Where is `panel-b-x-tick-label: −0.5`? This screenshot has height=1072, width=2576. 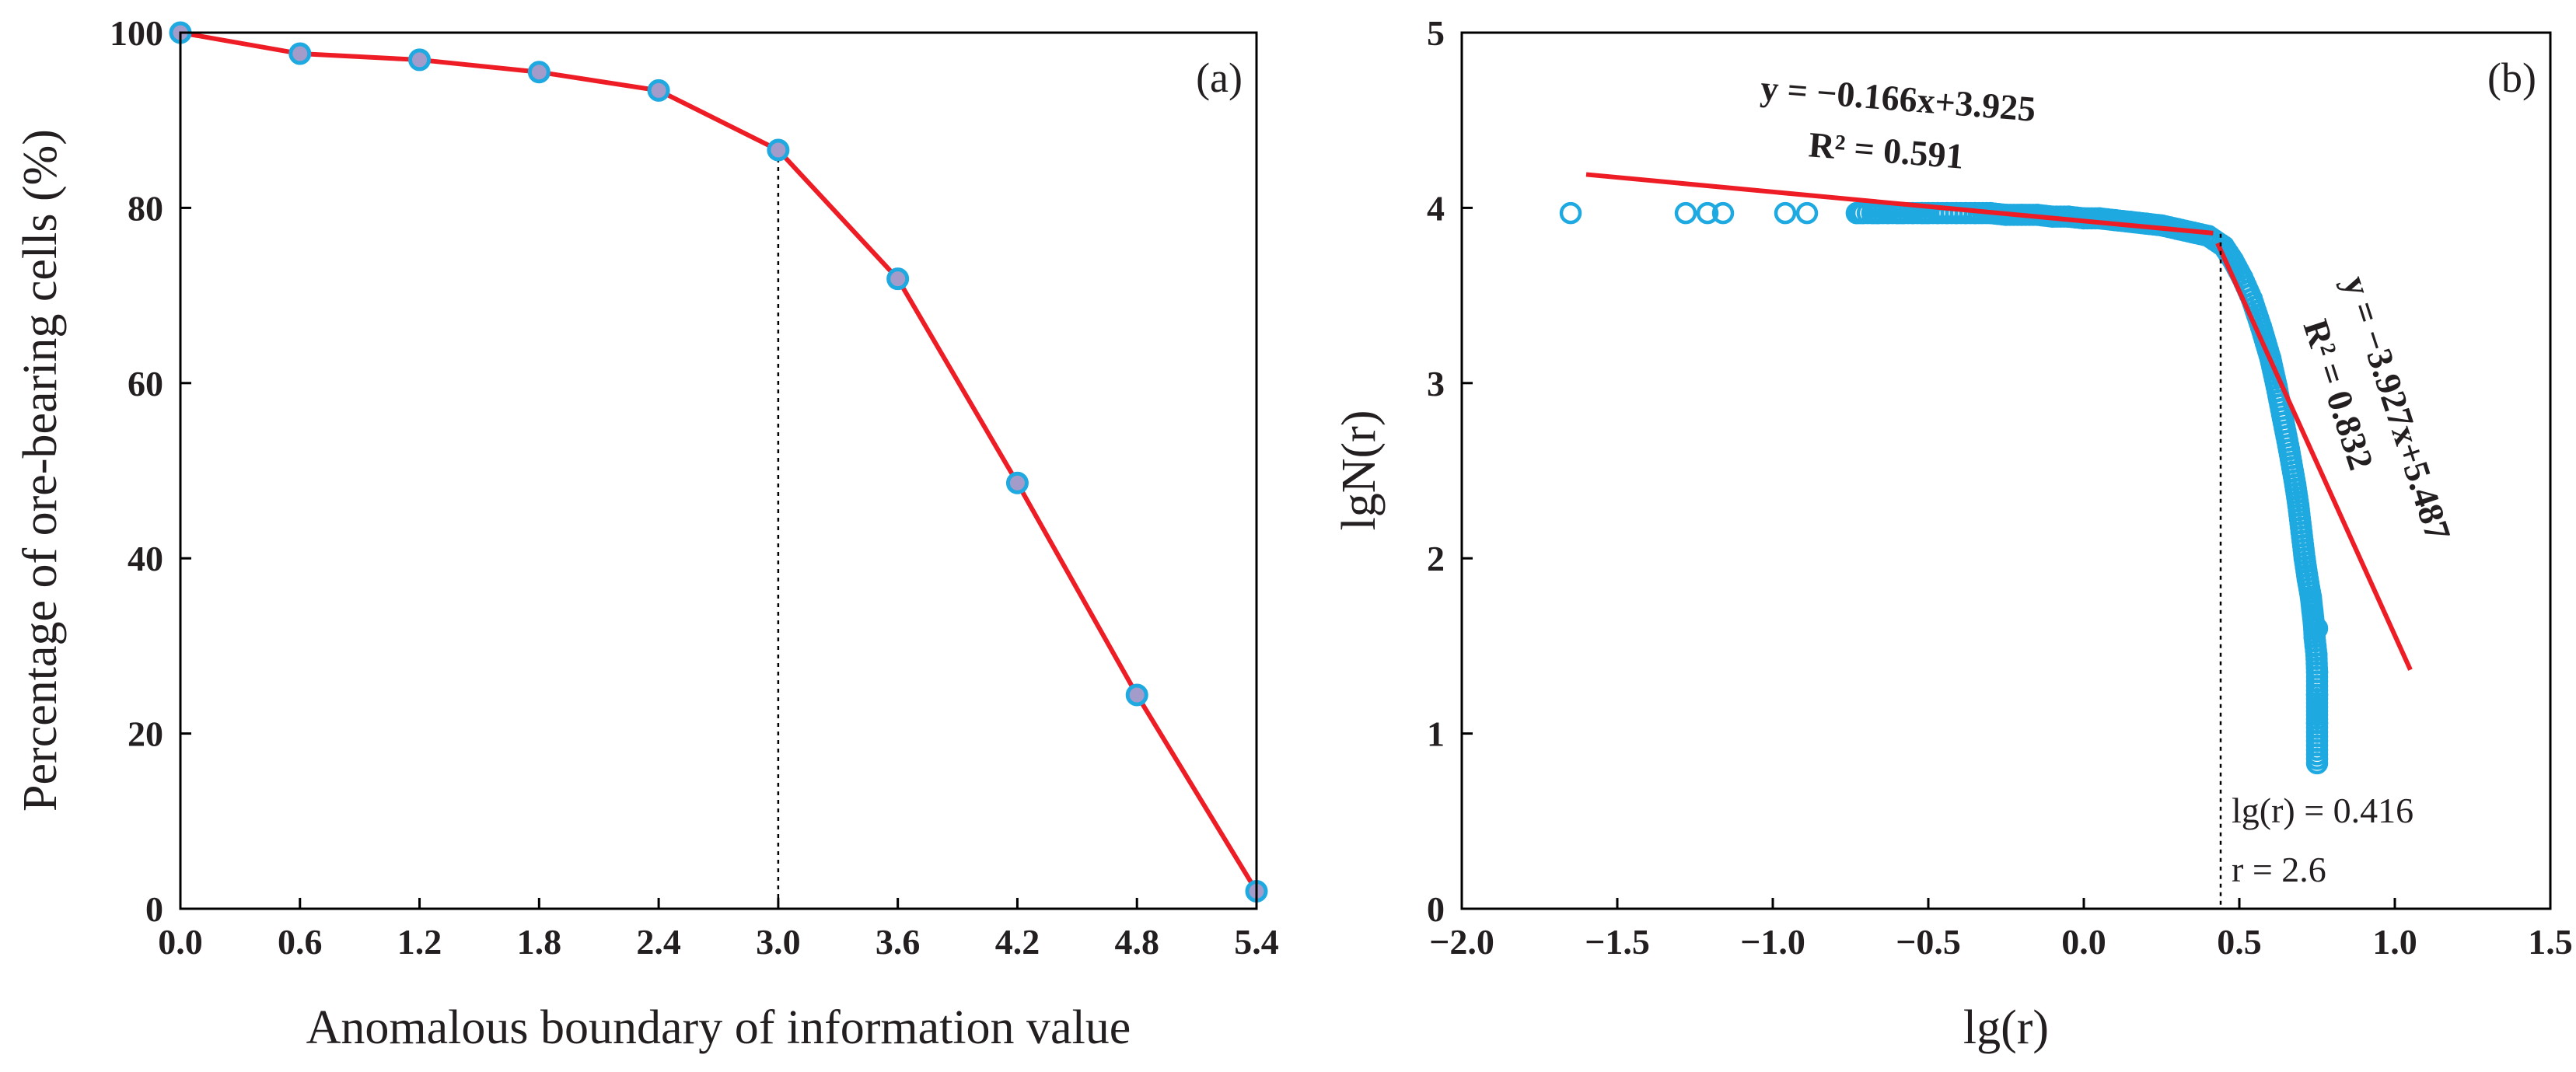
panel-b-x-tick-label: −0.5 is located at coordinates (1929, 942).